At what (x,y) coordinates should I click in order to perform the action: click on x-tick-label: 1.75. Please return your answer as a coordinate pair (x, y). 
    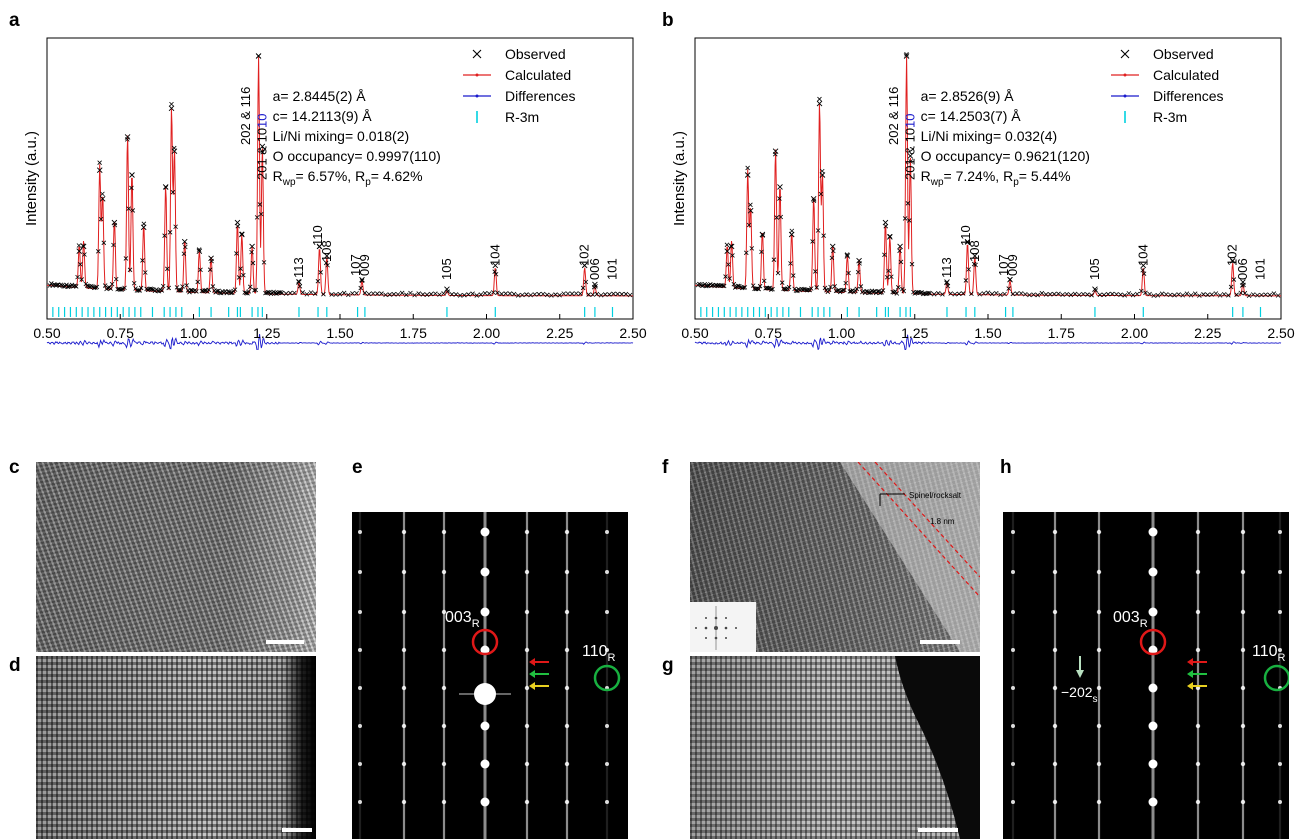
    Looking at the image, I should click on (413, 333).